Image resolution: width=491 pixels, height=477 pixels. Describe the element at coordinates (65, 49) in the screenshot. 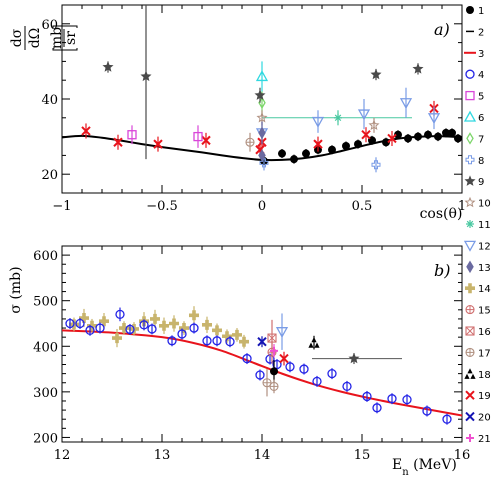

I see `bracket-left` at that location.